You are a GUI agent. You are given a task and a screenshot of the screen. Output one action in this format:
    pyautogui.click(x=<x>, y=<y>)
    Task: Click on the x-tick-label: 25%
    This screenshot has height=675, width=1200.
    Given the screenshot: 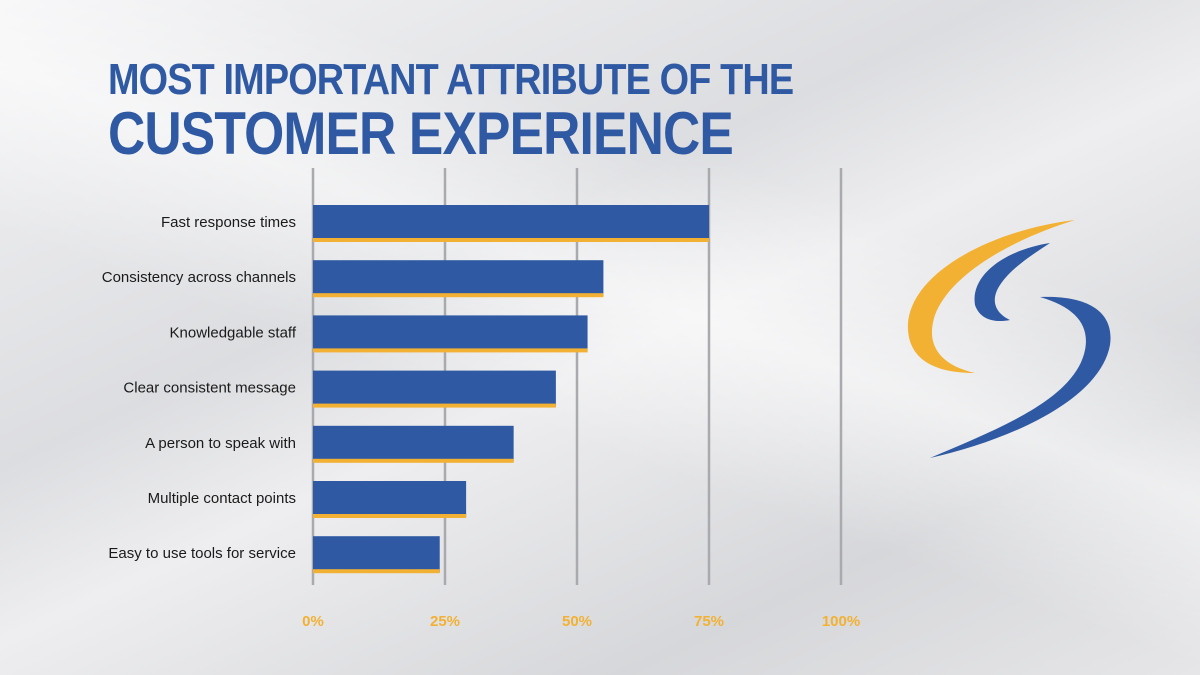 What is the action you would take?
    pyautogui.click(x=445, y=621)
    